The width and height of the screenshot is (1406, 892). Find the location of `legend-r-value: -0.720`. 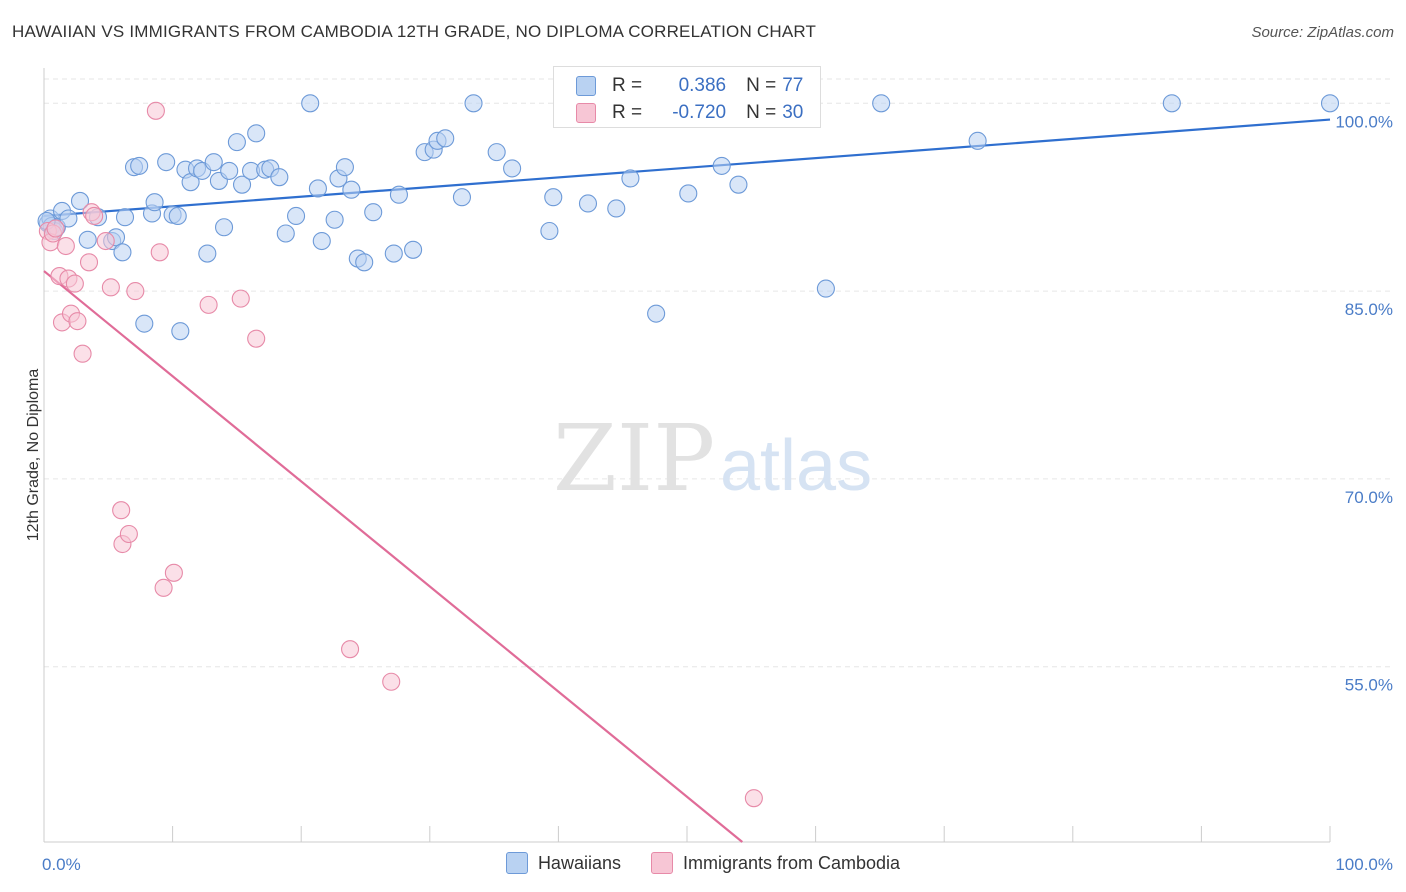

legend-r-value: -0.720 is located at coordinates (699, 112).